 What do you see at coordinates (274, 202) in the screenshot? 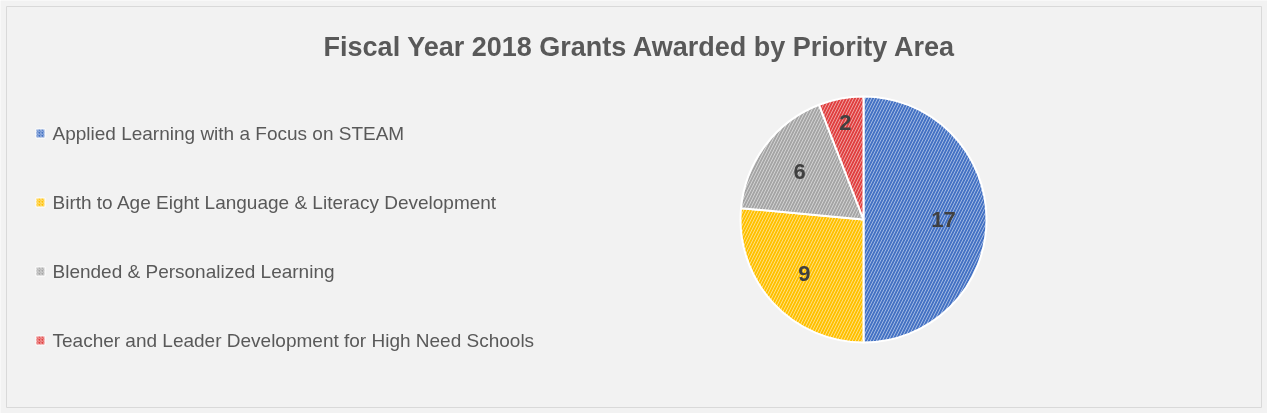
I see `legend-label: Birth to Age Eight Language & Literacy Development` at bounding box center [274, 202].